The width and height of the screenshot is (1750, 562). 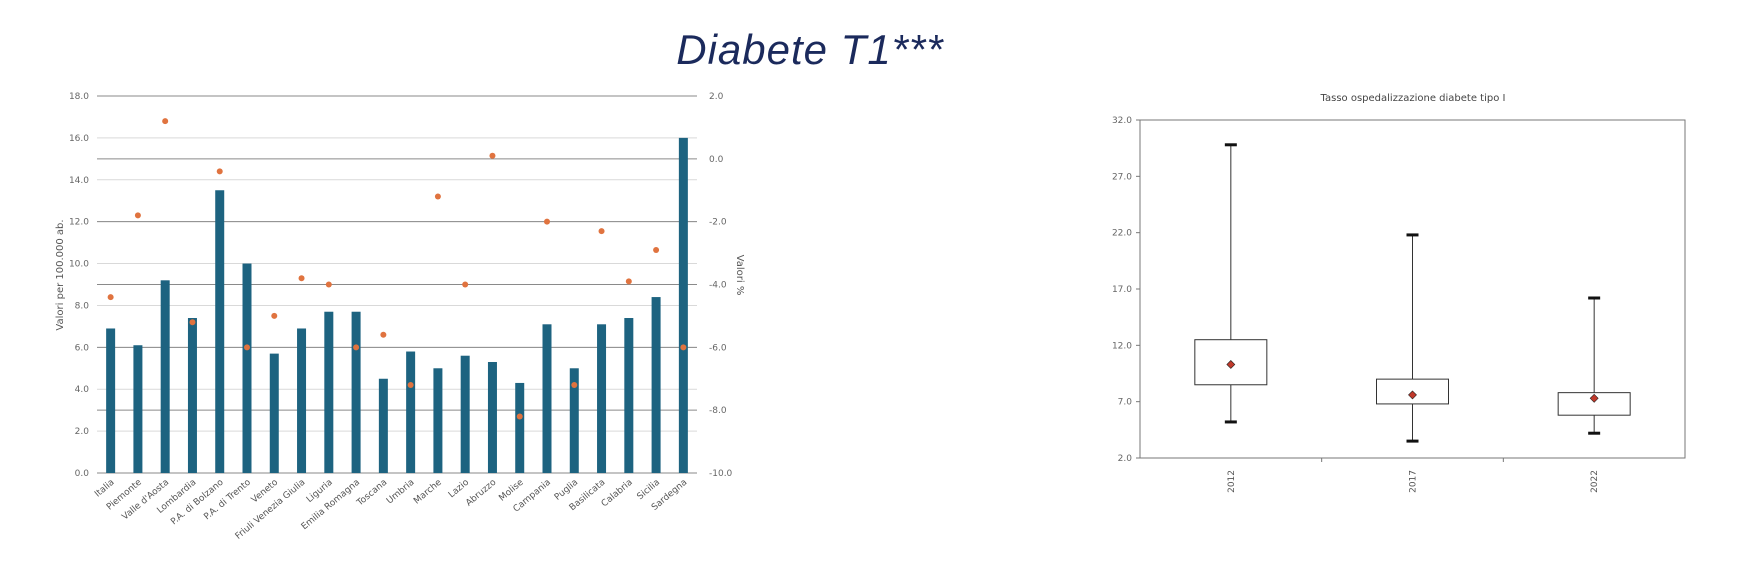 I want to click on boxplot-y-tick-label: 17.0, so click(x=1122, y=290).